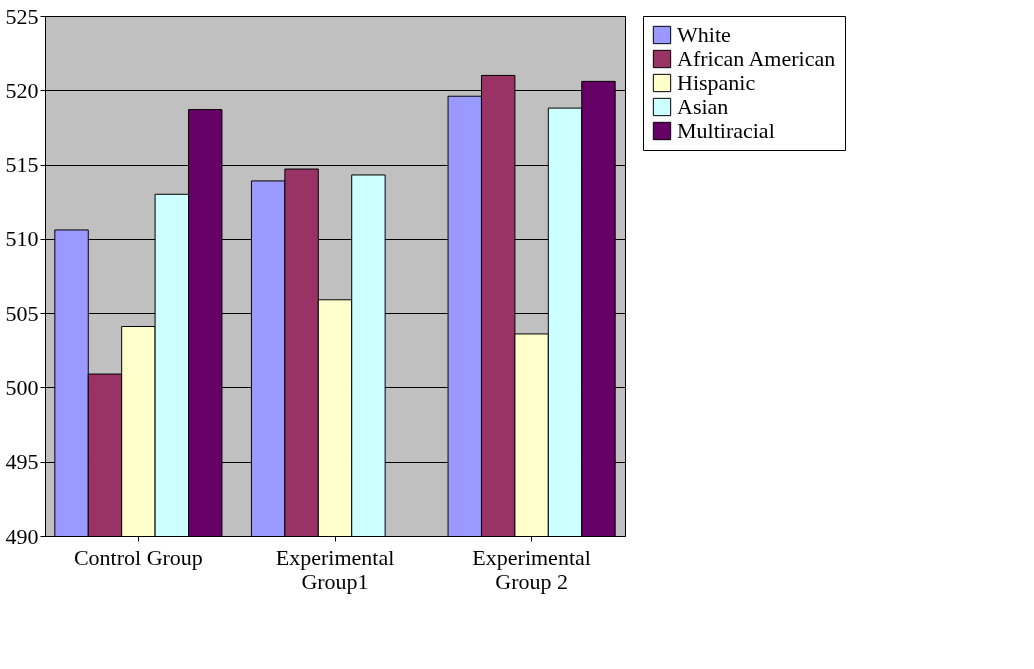  What do you see at coordinates (22, 16) in the screenshot?
I see `y-tick-label: 525` at bounding box center [22, 16].